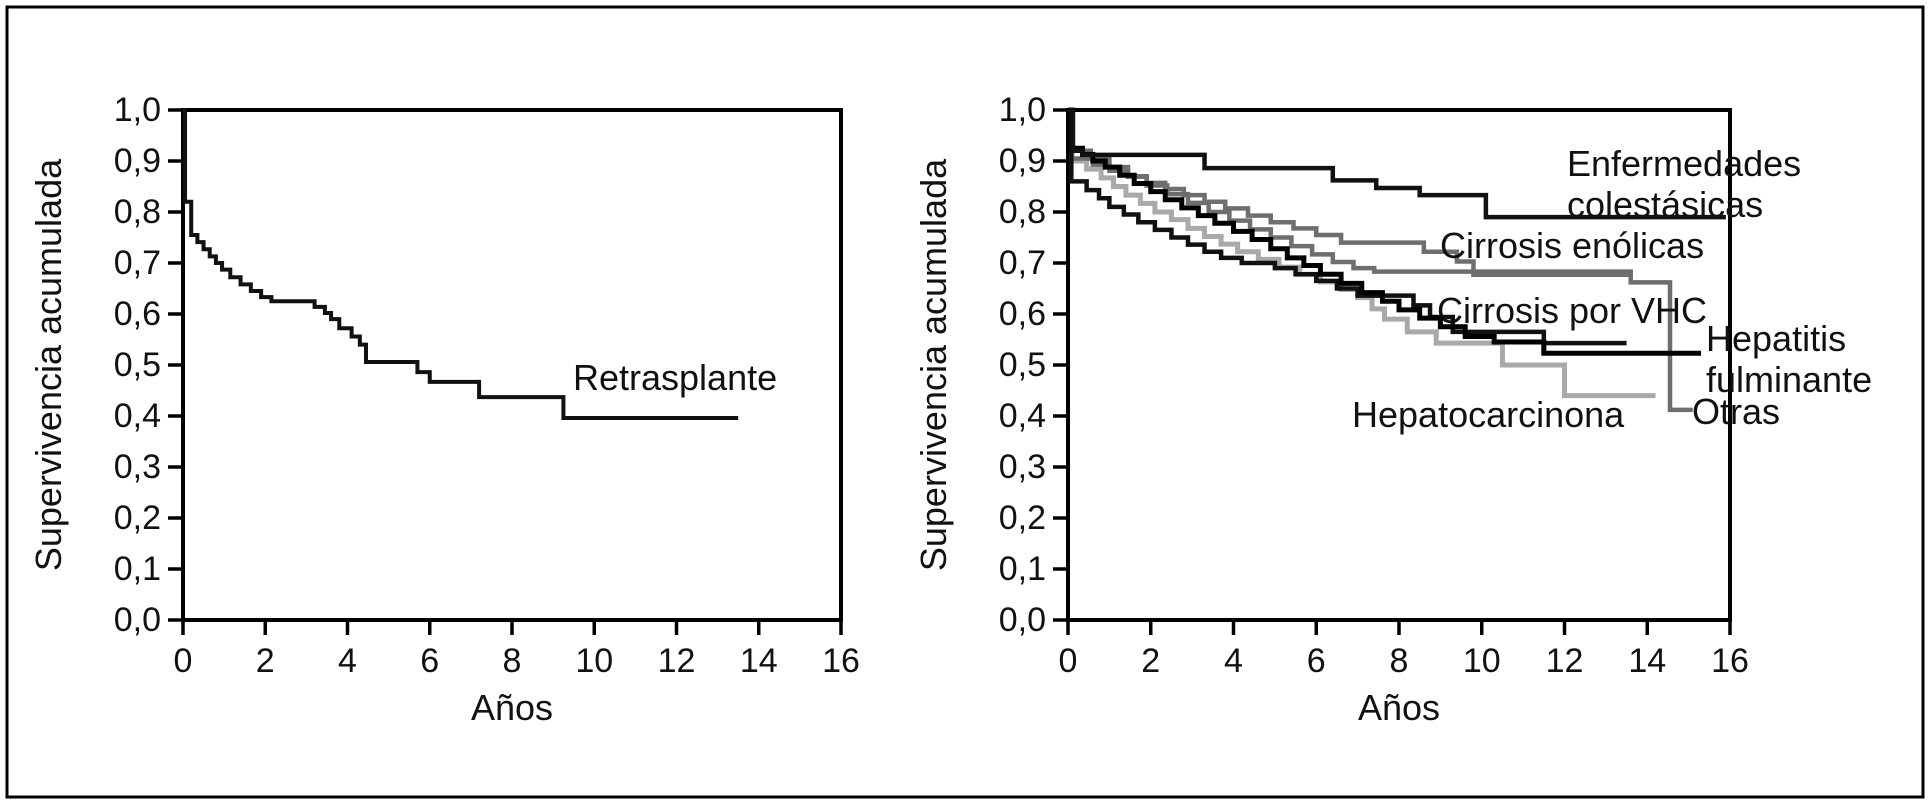 The width and height of the screenshot is (1930, 810). Describe the element at coordinates (1572, 245) in the screenshot. I see `curve-label-enolicas: Cirrosis enólicas` at that location.